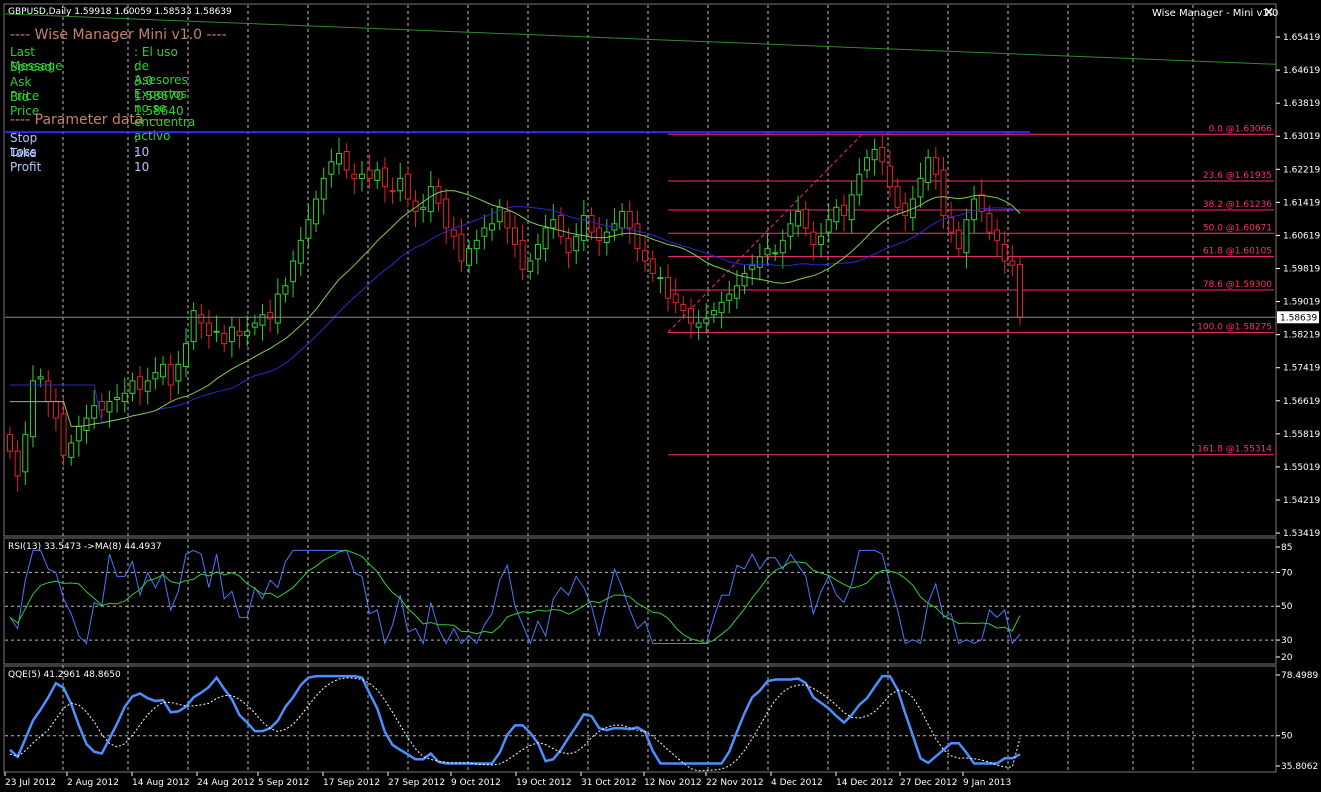 The image size is (1321, 792). What do you see at coordinates (1269, 12) in the screenshot?
I see `close-icon: ×` at bounding box center [1269, 12].